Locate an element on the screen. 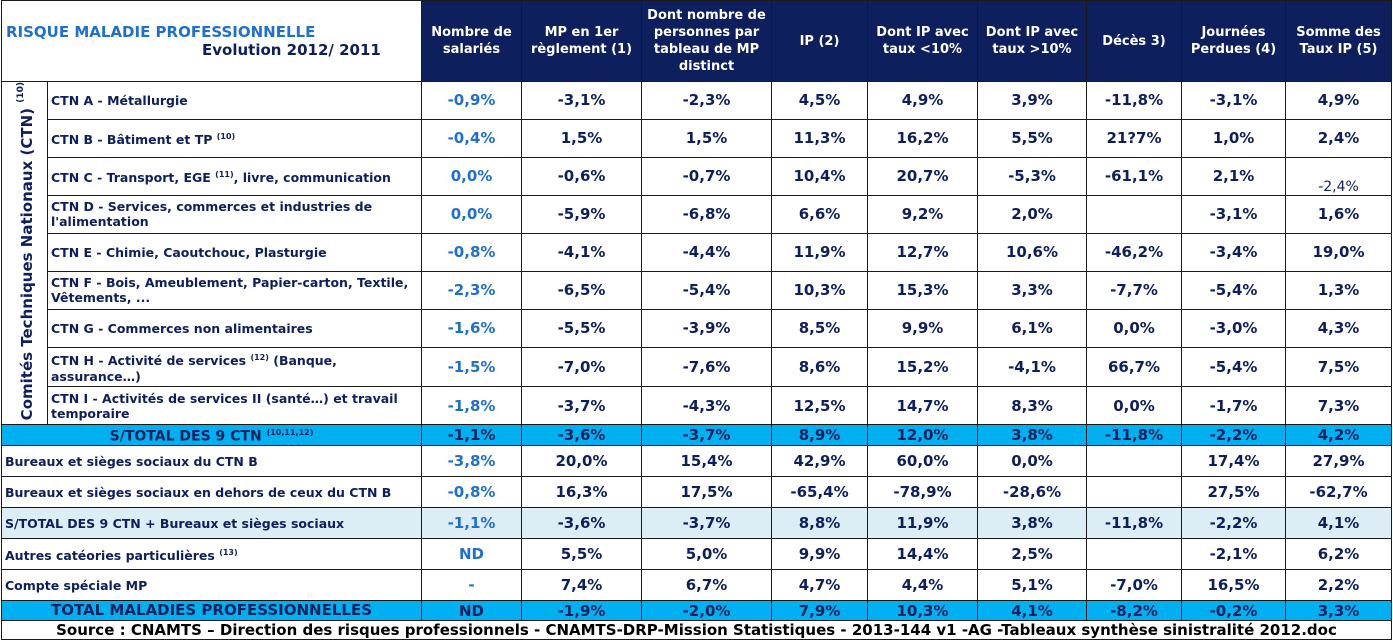 This screenshot has height=640, width=1393. value-cell: -3,7% is located at coordinates (706, 523).